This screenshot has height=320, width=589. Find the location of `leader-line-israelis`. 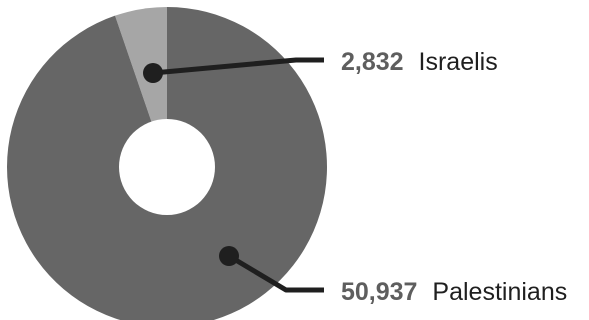

leader-line-israelis is located at coordinates (238, 66).